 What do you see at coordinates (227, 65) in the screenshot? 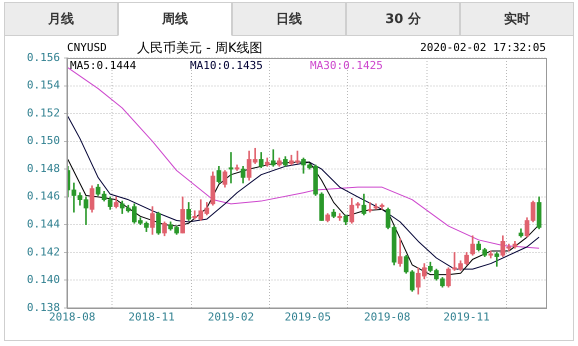
I see `text: MA10:0.1435` at bounding box center [227, 65].